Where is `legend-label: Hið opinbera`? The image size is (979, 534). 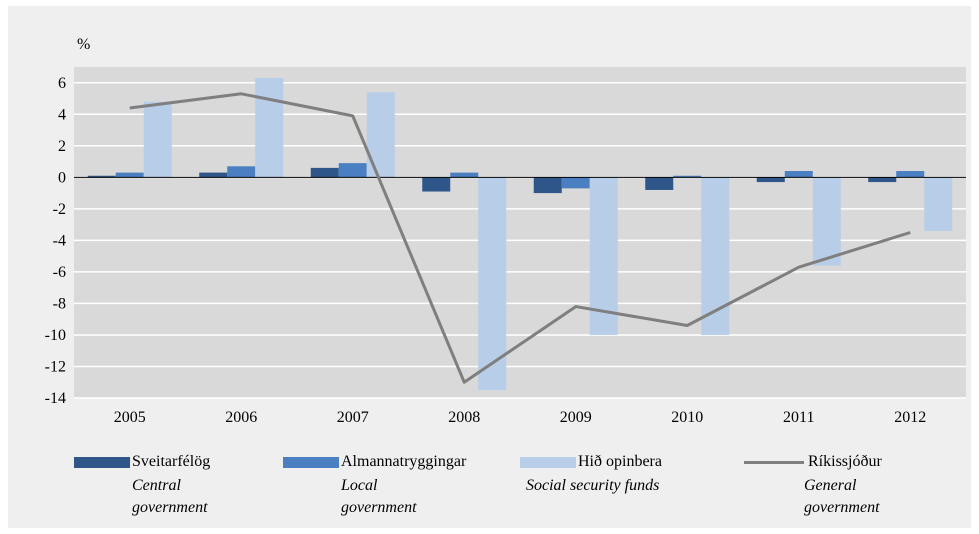 legend-label: Hið opinbera is located at coordinates (620, 461).